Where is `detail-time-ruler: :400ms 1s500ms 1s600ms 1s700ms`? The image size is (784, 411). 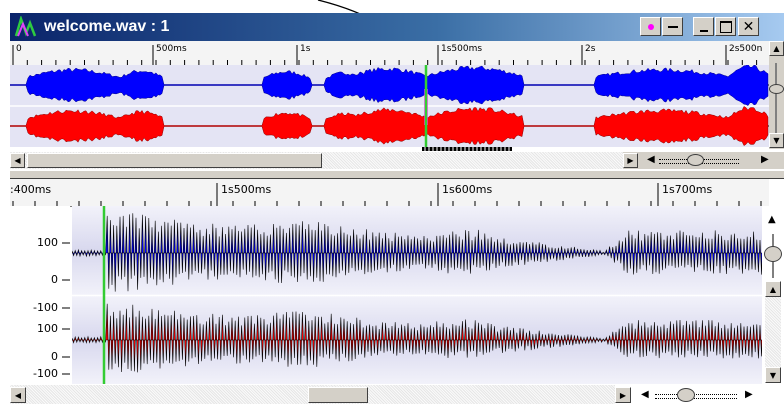
detail-time-ruler: :400ms 1s500ms 1s600ms 1s700ms is located at coordinates (389, 193).